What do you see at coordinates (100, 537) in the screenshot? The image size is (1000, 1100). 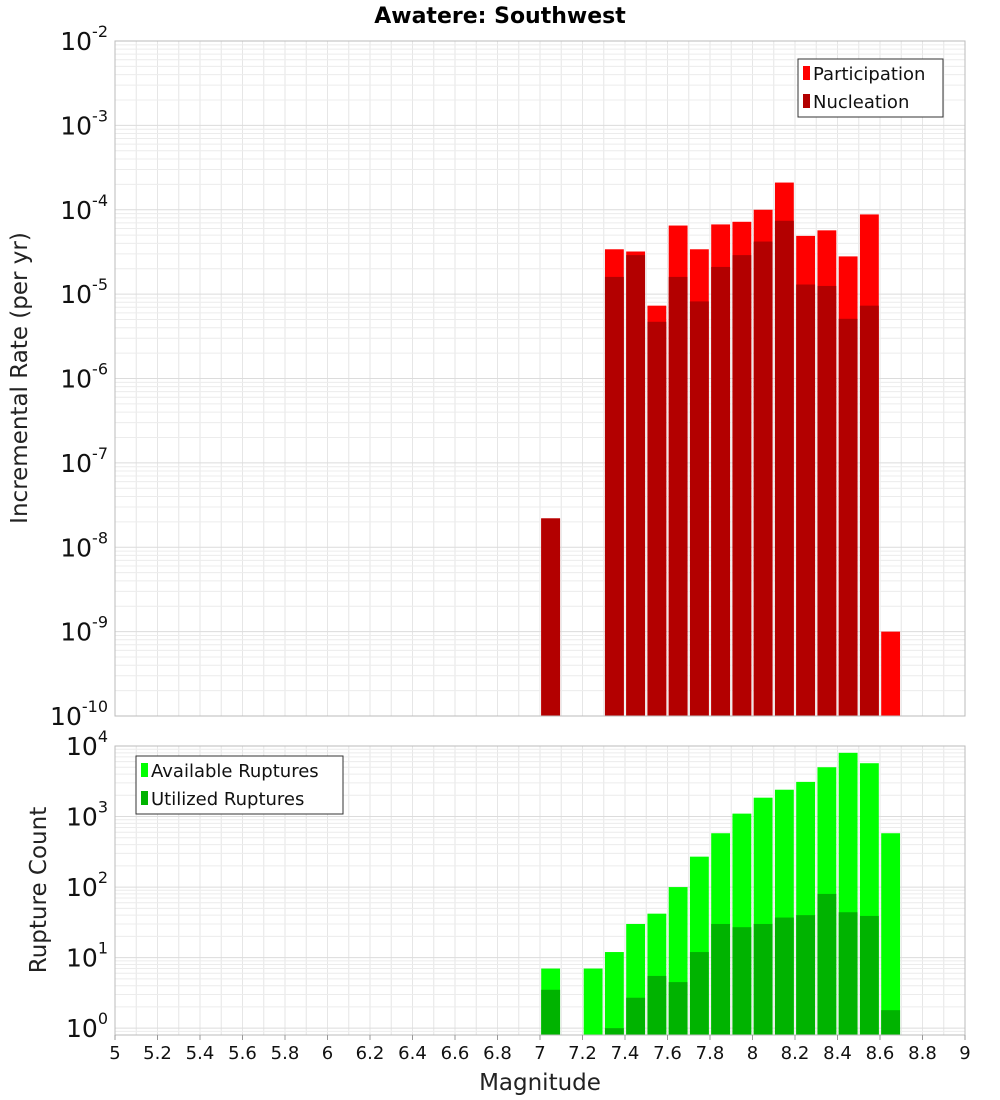 I see `y-tick-exponent: -8` at bounding box center [100, 537].